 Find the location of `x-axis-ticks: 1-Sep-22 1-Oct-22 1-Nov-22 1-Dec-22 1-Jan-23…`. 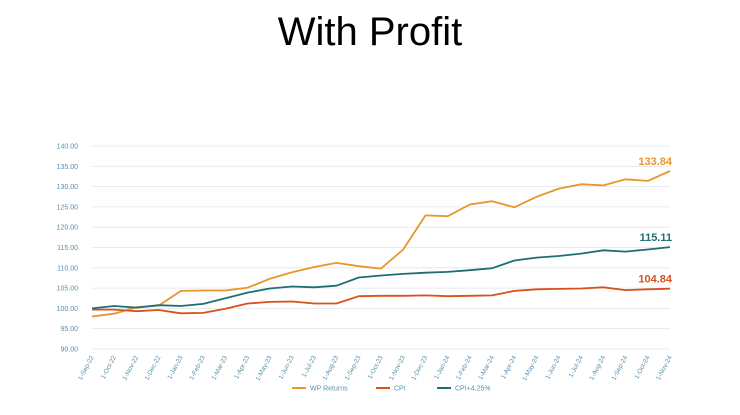

x-axis-ticks: 1-Sep-22 1-Oct-22 1-Nov-22 1-Dec-22 1-Jan-23… is located at coordinates (375, 368).